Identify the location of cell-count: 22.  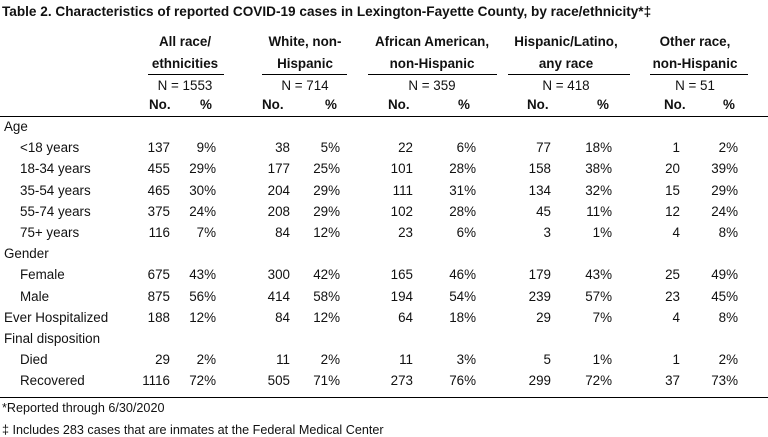
(405, 148).